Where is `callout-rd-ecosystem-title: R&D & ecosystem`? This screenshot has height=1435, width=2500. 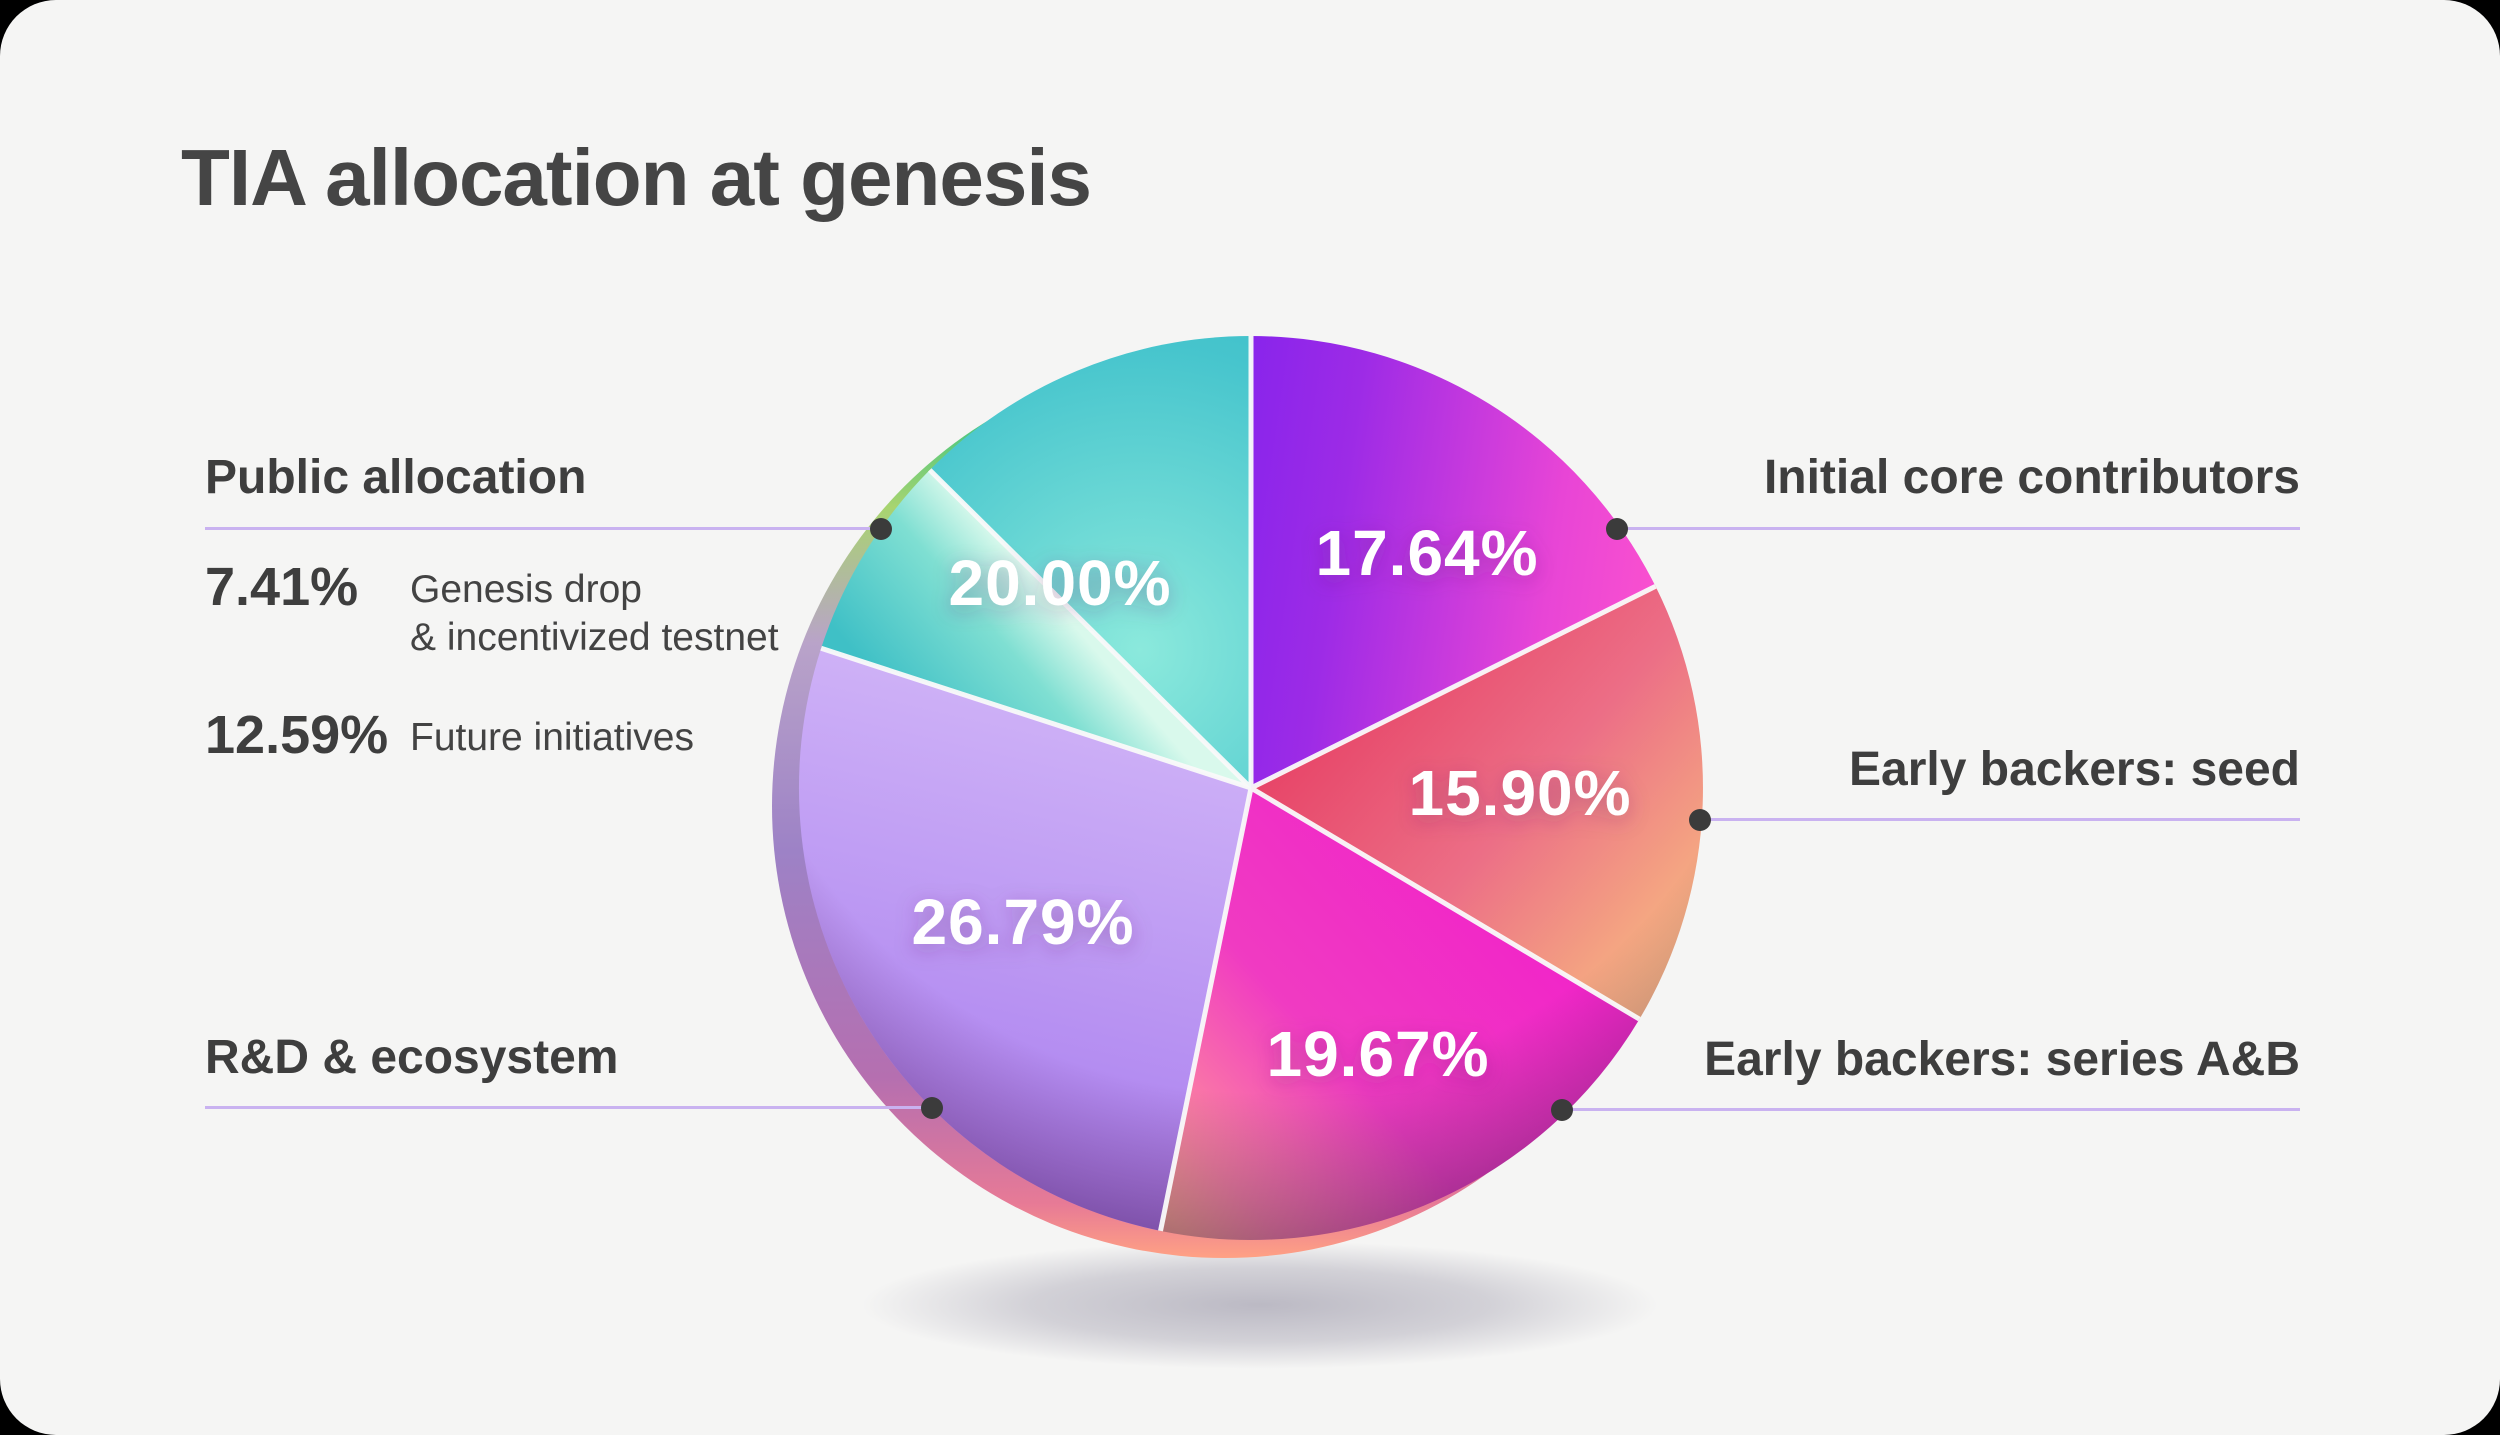
callout-rd-ecosystem-title: R&D & ecosystem is located at coordinates (412, 1057).